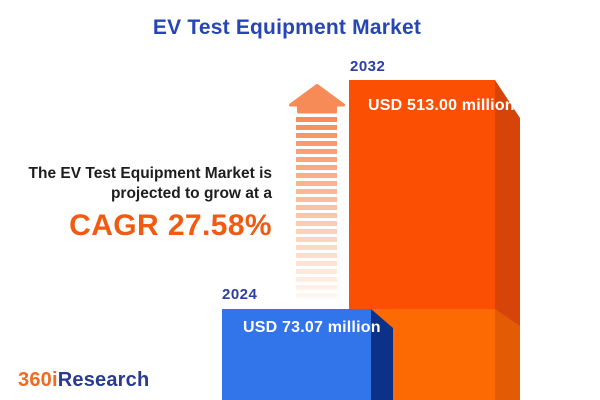  What do you see at coordinates (150, 173) in the screenshot?
I see `annotation-line-1: The EV Test Equipment Market is` at bounding box center [150, 173].